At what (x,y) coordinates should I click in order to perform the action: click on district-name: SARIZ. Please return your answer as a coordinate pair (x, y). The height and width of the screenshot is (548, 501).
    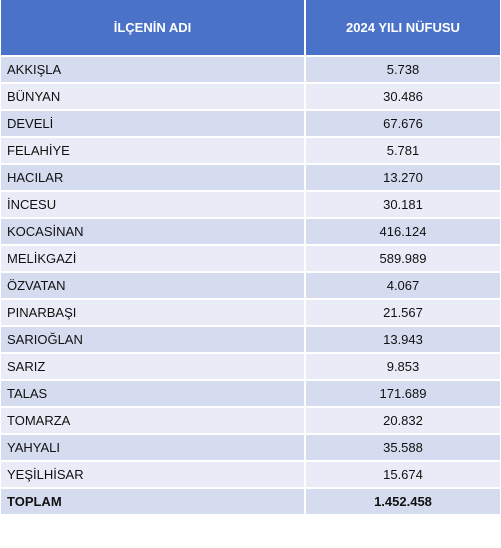
    Looking at the image, I should click on (152, 366).